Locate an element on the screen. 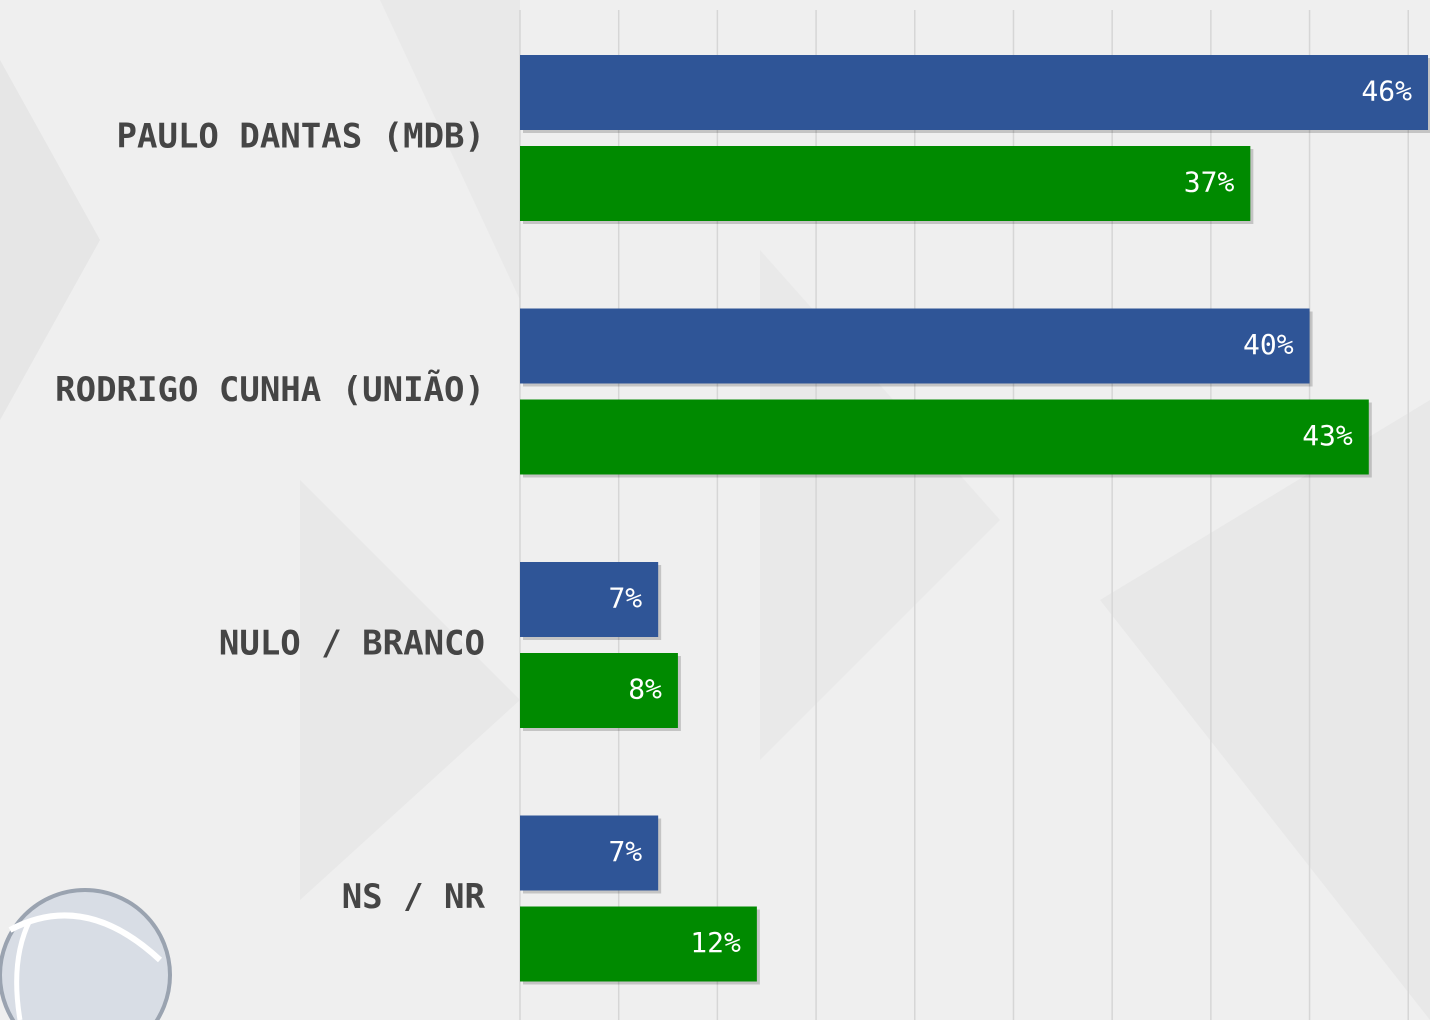 Image resolution: width=1430 pixels, height=1020 pixels. value-label: 12% is located at coordinates (715, 942).